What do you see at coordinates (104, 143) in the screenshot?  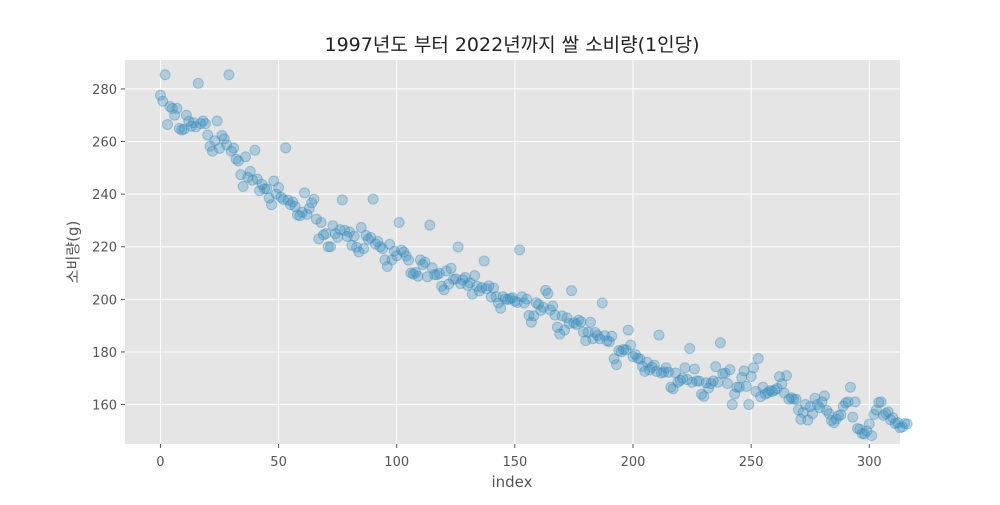 I see `y-tick-label: 260` at bounding box center [104, 143].